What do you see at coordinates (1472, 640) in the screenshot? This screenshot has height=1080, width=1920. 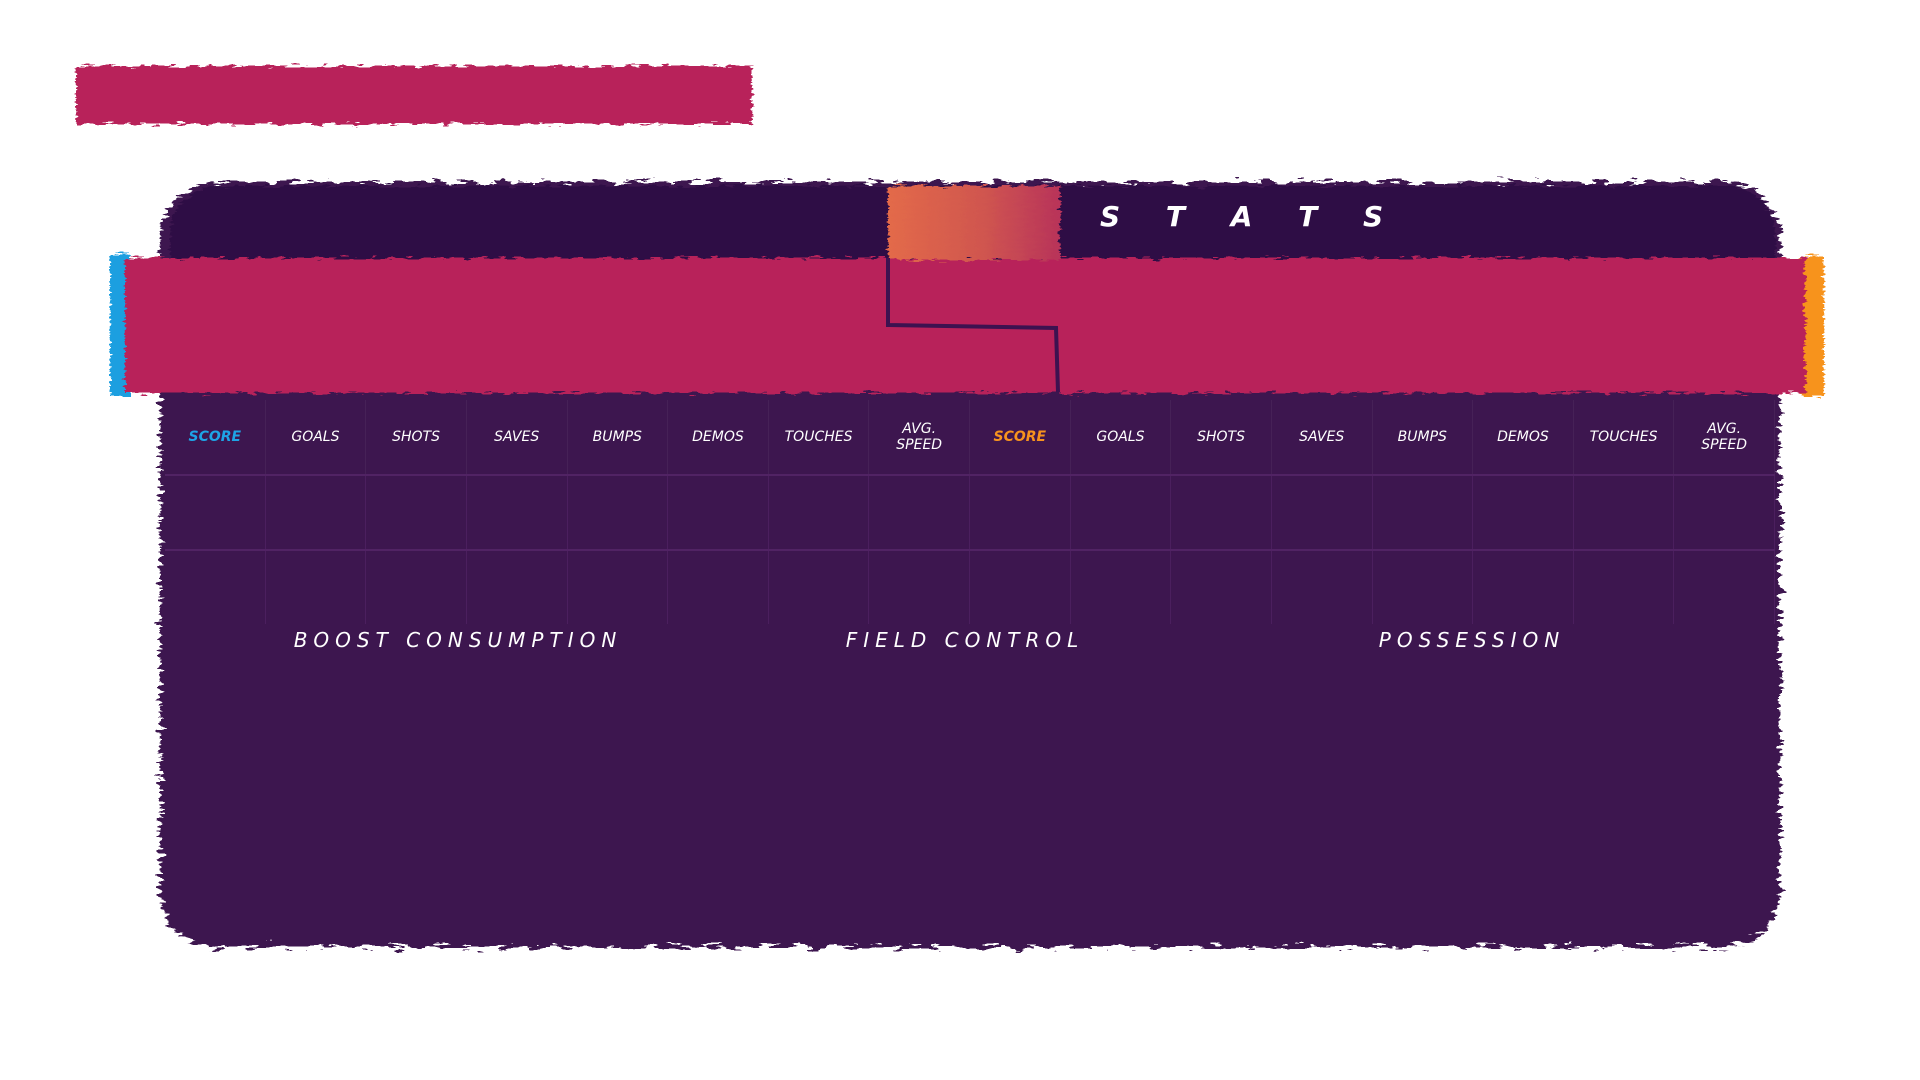 I see `section-possession: POSSESSION` at bounding box center [1472, 640].